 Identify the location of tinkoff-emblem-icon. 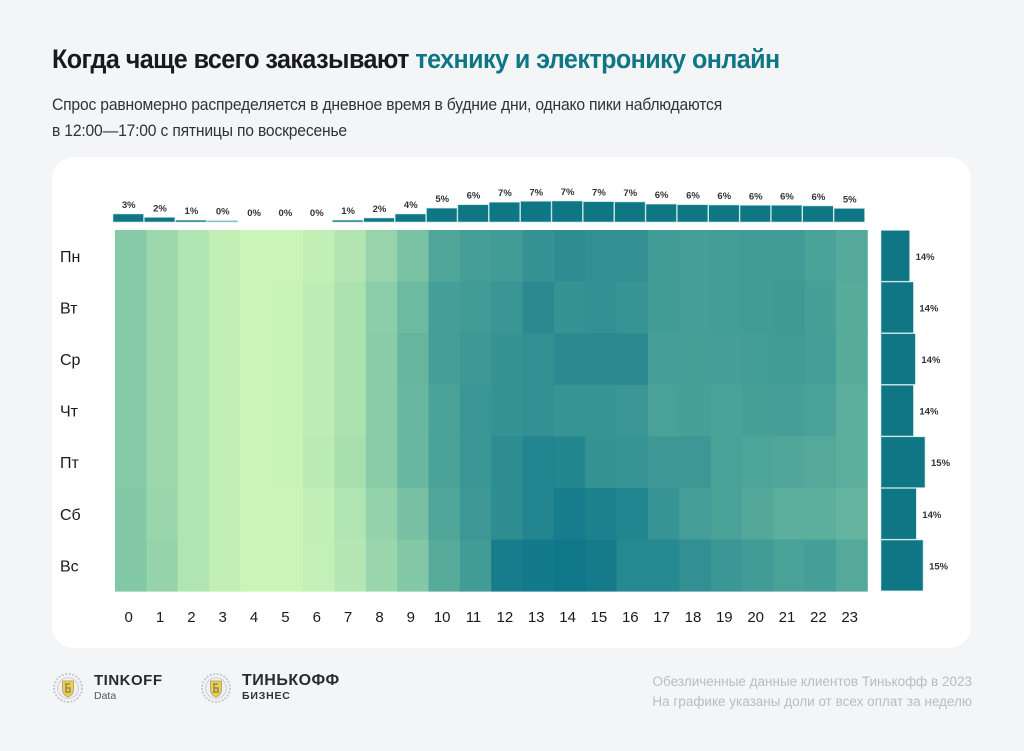
(68, 688).